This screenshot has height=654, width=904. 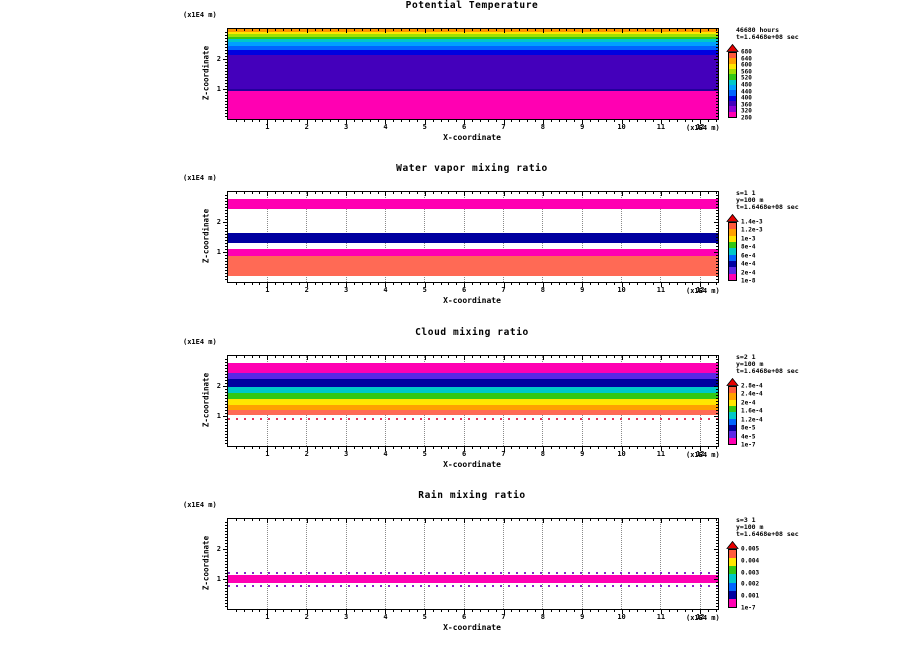 I want to click on x-tick-label: 11, so click(x=661, y=454).